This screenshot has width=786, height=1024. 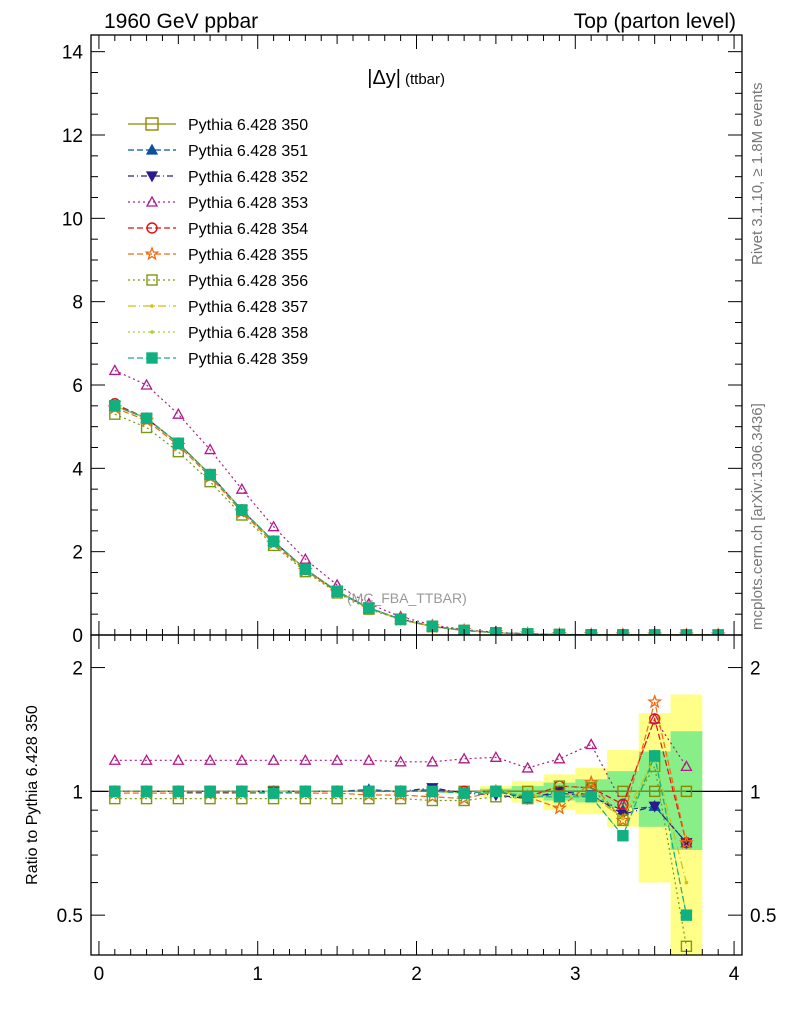 I want to click on legend-entry: Pythia 6.428 358, so click(x=218, y=333).